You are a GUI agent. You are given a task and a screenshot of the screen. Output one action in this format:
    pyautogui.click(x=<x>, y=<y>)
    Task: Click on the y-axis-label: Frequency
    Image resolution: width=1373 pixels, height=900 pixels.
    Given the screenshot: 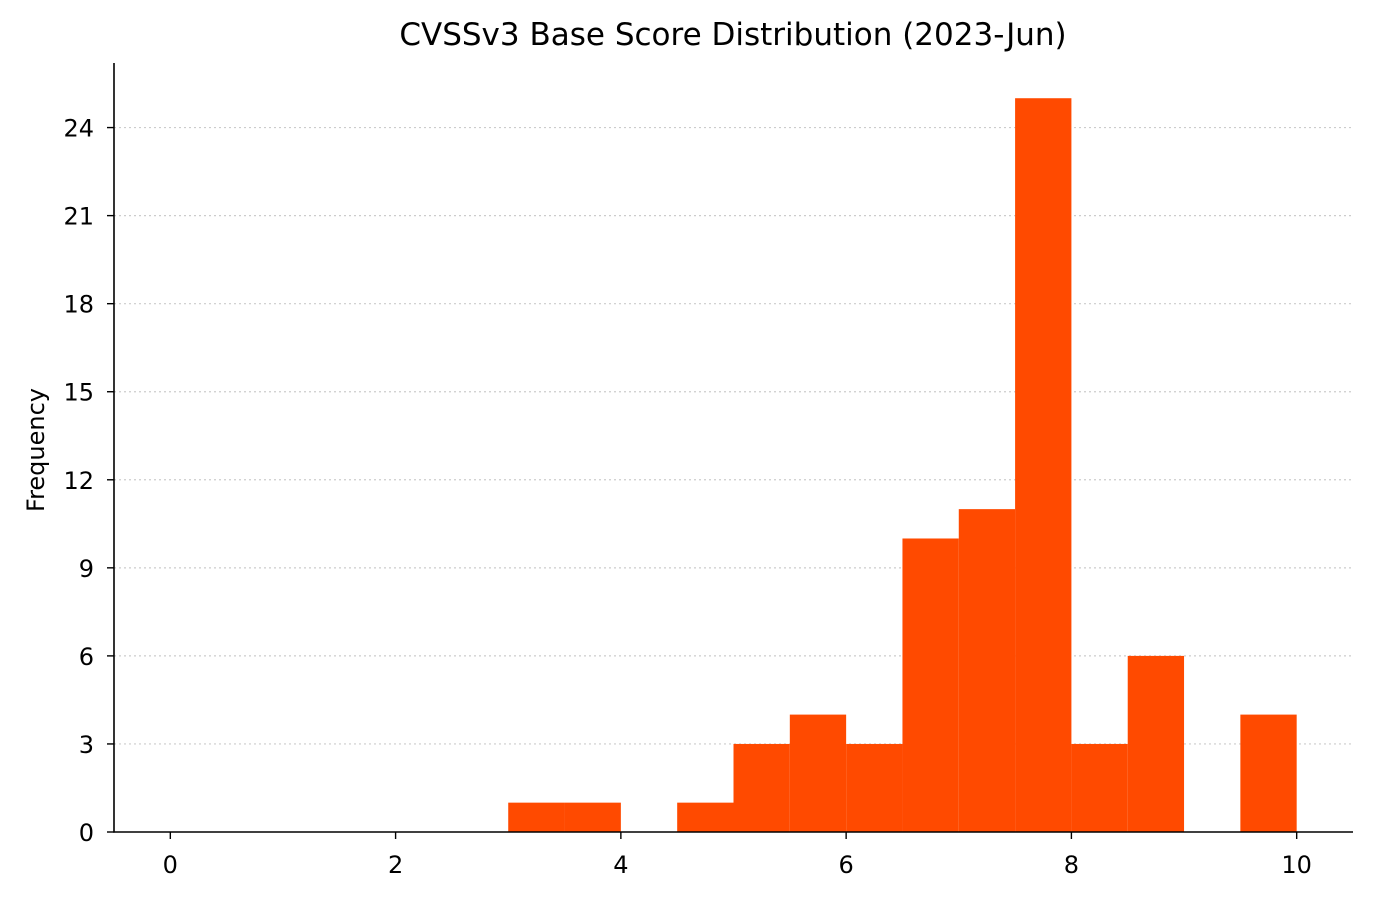 What is the action you would take?
    pyautogui.click(x=36, y=450)
    